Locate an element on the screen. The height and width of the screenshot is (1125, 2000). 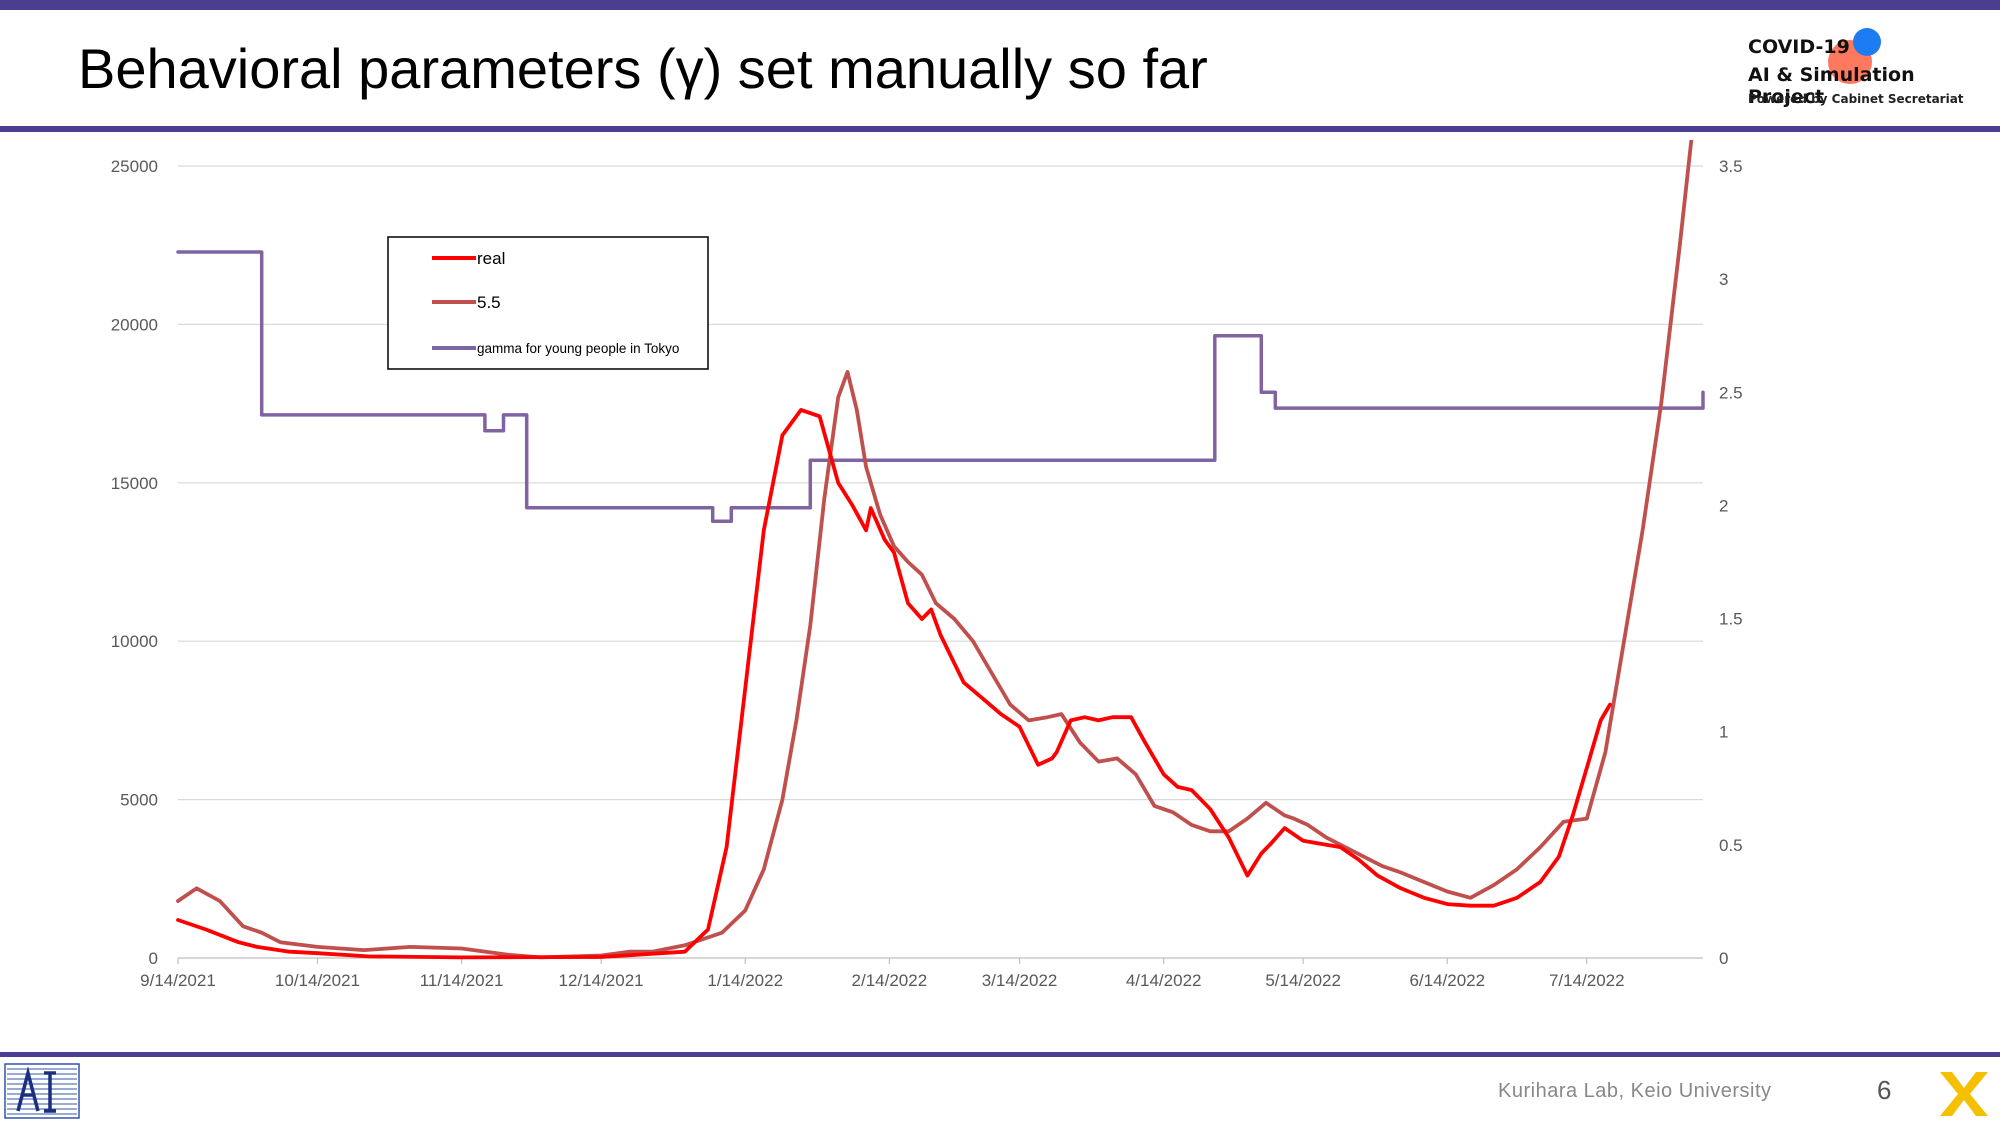
legend-label-model: 5.5 is located at coordinates (489, 302).